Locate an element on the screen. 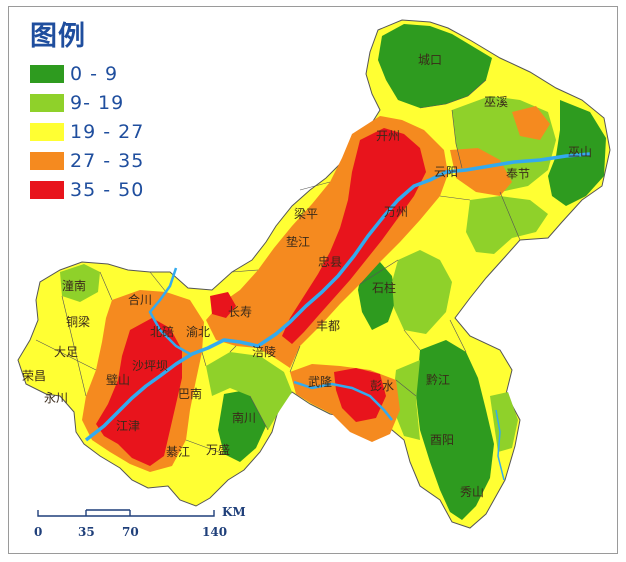 This screenshot has width=626, height=562. place-label-tongnan: 潼南 is located at coordinates (74, 285).